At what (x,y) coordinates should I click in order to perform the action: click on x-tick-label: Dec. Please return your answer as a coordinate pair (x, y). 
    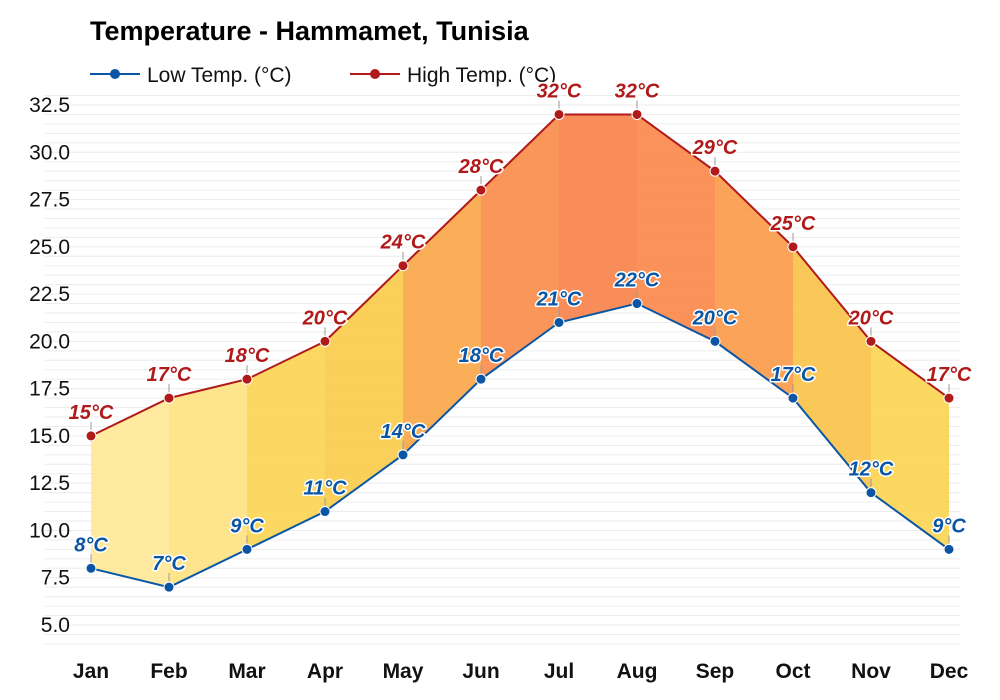
    Looking at the image, I should click on (949, 671).